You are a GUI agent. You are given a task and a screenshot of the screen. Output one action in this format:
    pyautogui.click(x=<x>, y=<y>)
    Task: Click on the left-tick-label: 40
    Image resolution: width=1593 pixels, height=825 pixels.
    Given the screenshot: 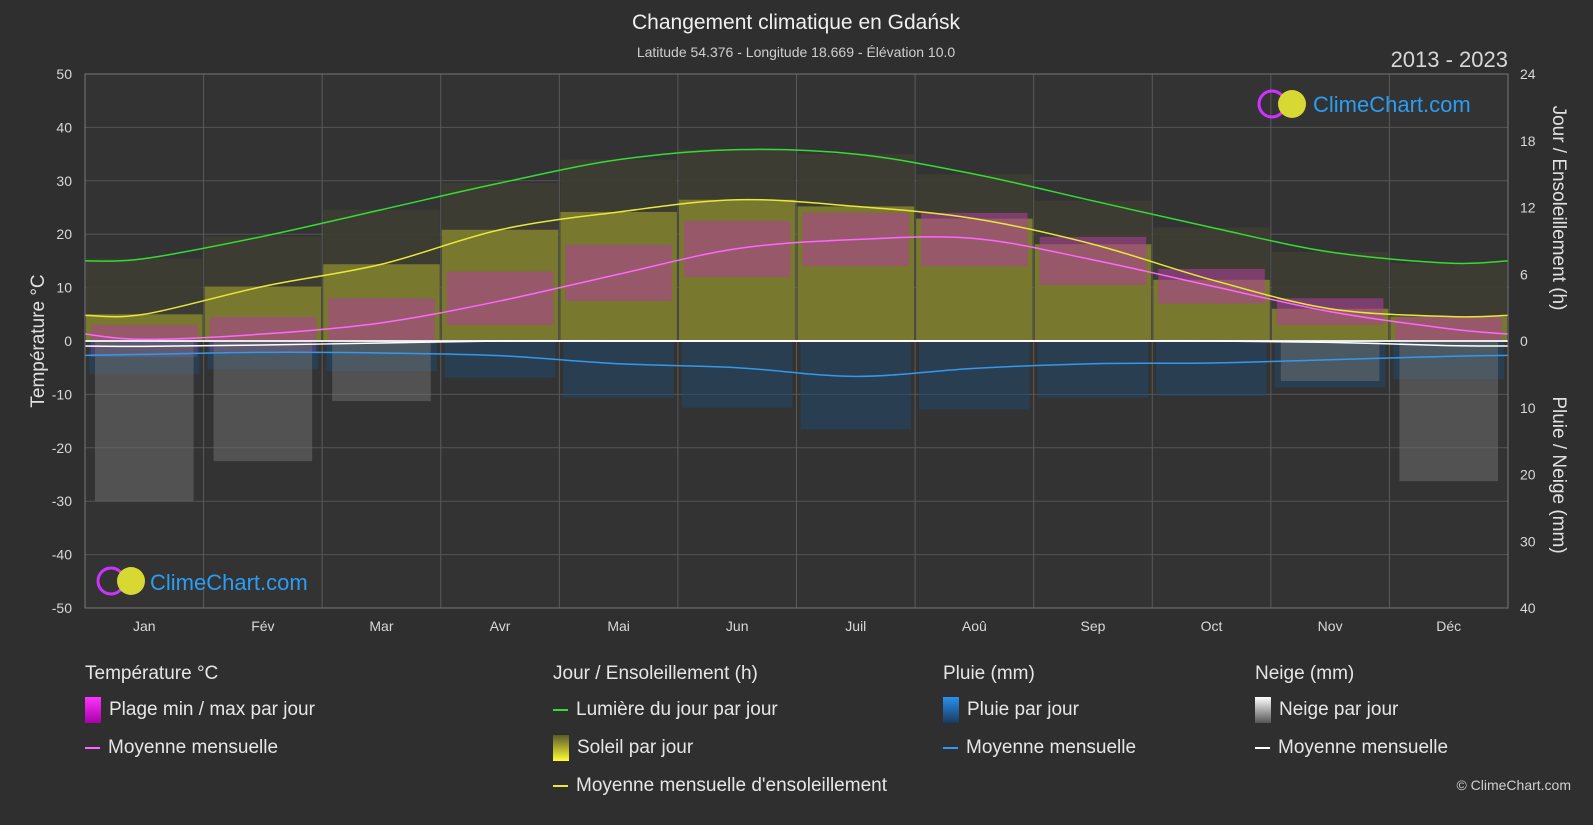 What is the action you would take?
    pyautogui.click(x=64, y=127)
    